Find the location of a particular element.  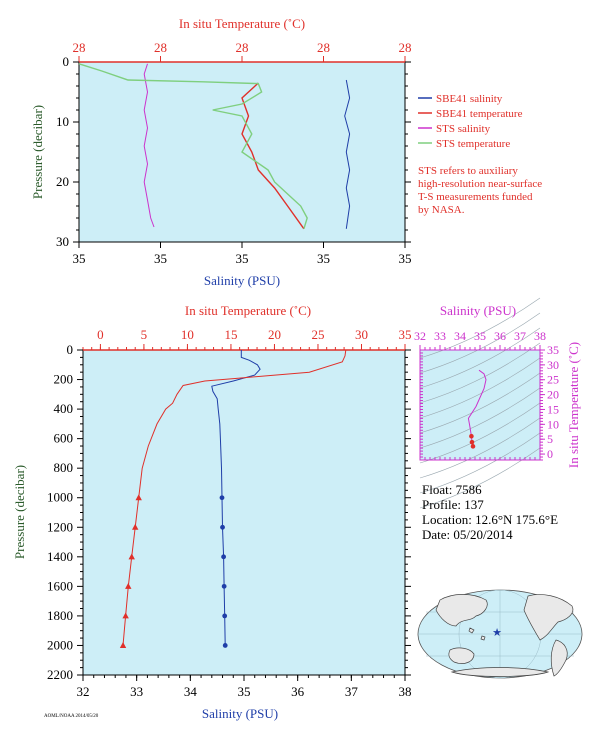

ts-inset-top-ticks: 32 33 34 35 36 37 38 is located at coordinates (480, 394).